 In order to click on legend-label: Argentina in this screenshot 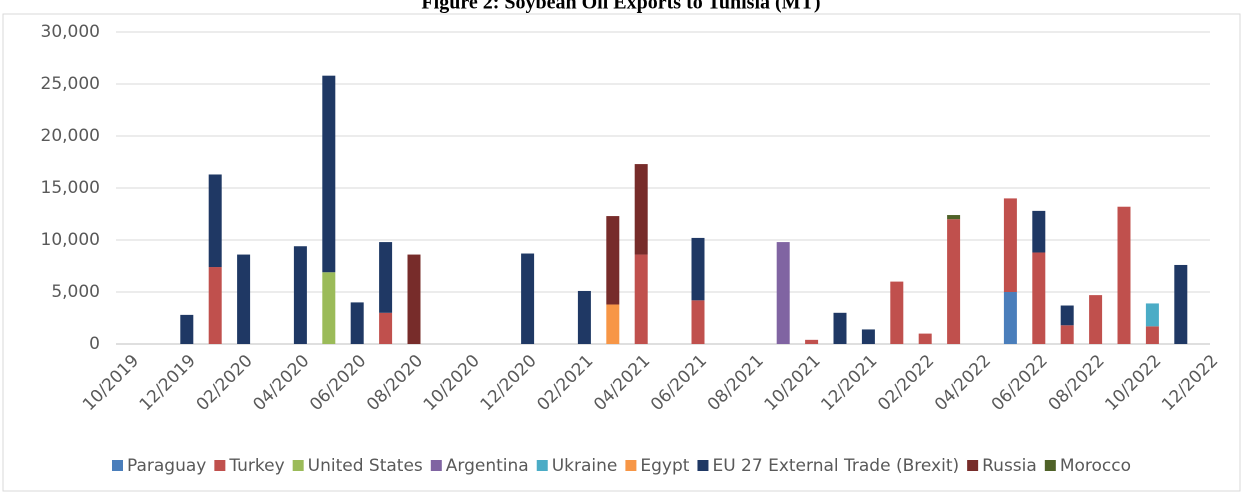, I will do `click(487, 466)`.